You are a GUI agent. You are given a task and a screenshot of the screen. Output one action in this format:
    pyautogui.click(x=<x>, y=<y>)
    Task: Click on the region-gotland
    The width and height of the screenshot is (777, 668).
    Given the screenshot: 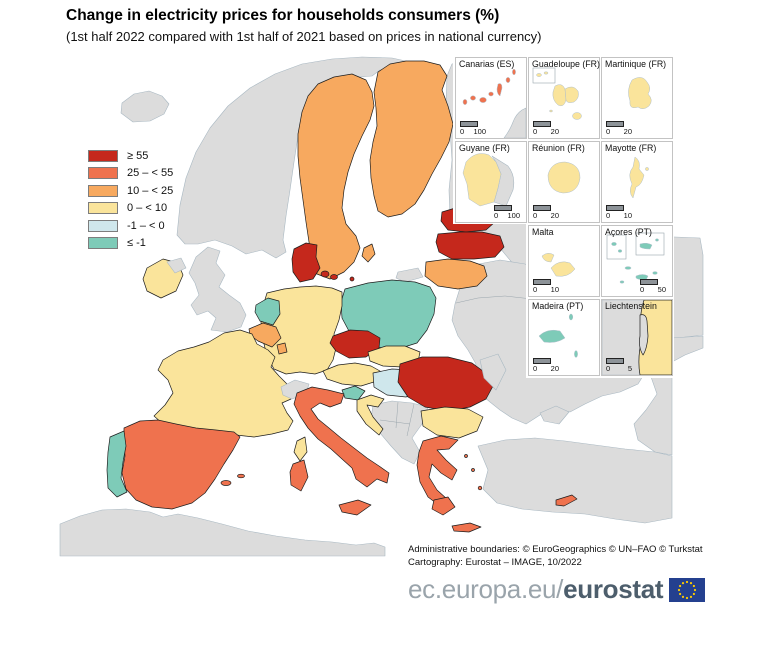 What is the action you would take?
    pyautogui.click(x=368, y=253)
    